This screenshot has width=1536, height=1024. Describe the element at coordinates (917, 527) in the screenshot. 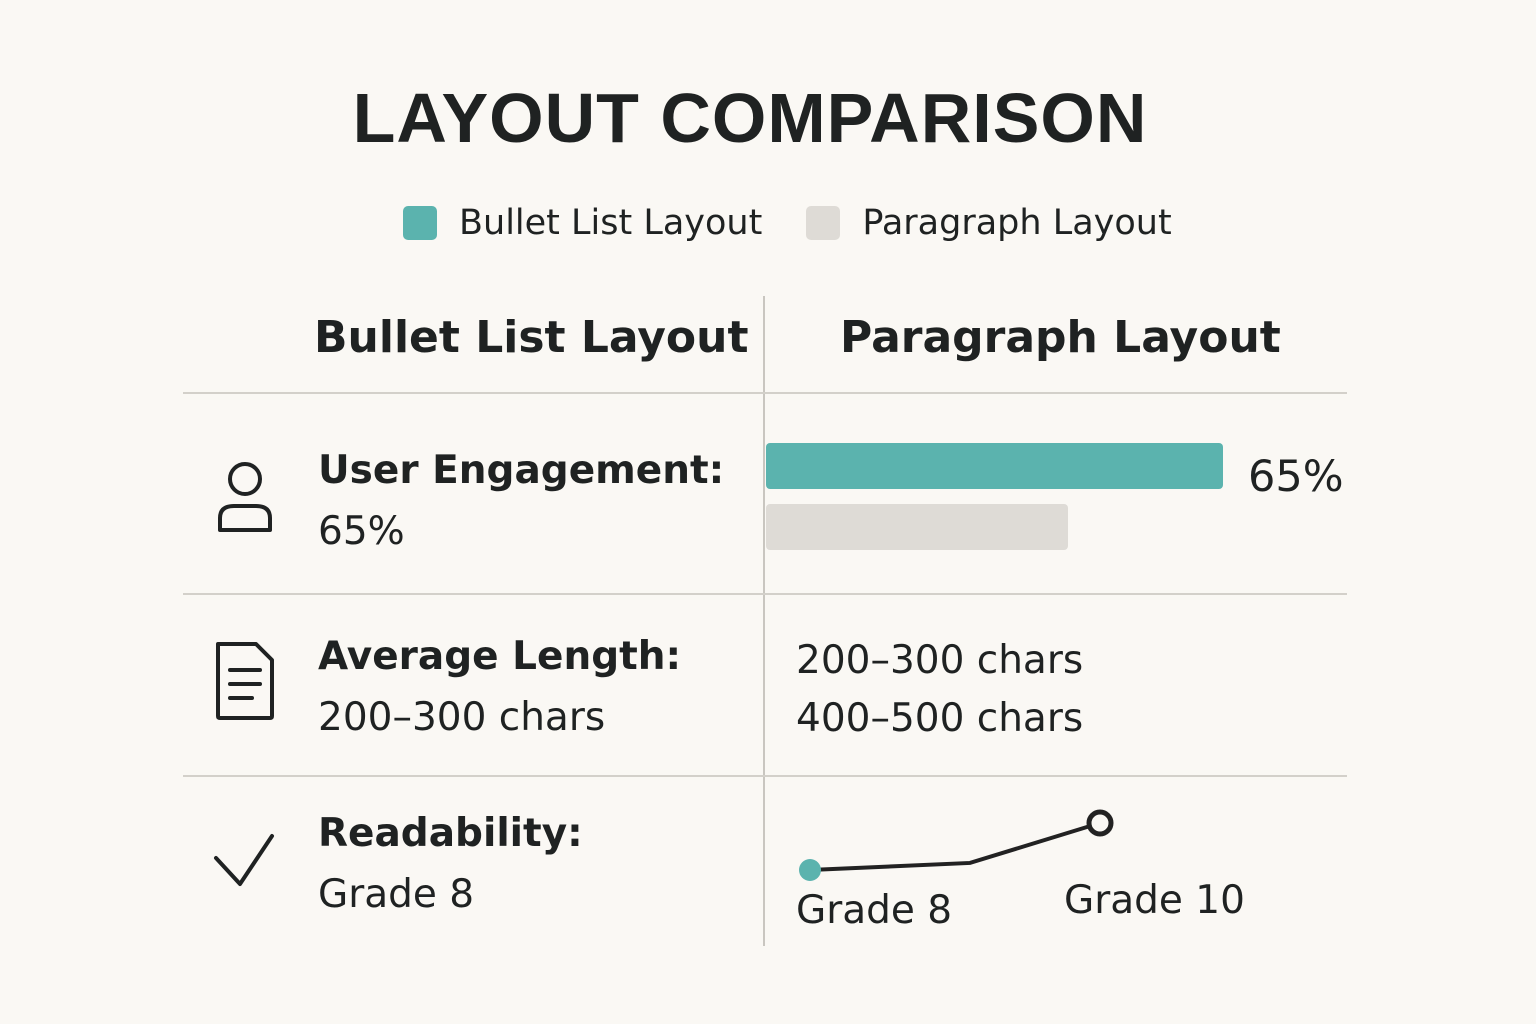

I see `bar-paragraph` at that location.